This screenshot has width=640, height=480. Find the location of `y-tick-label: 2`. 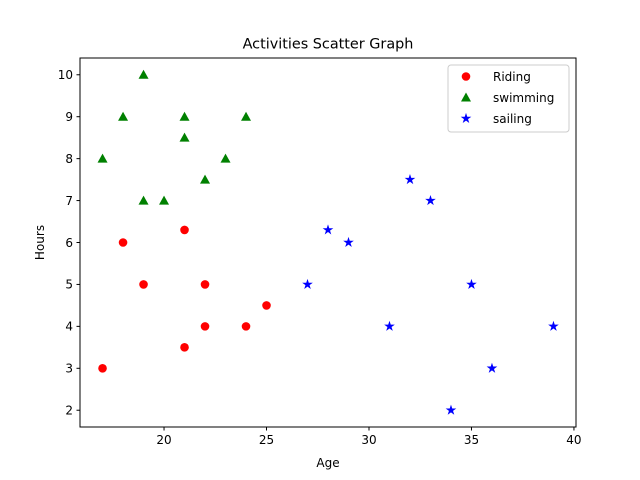

y-tick-label: 2 is located at coordinates (69, 411).